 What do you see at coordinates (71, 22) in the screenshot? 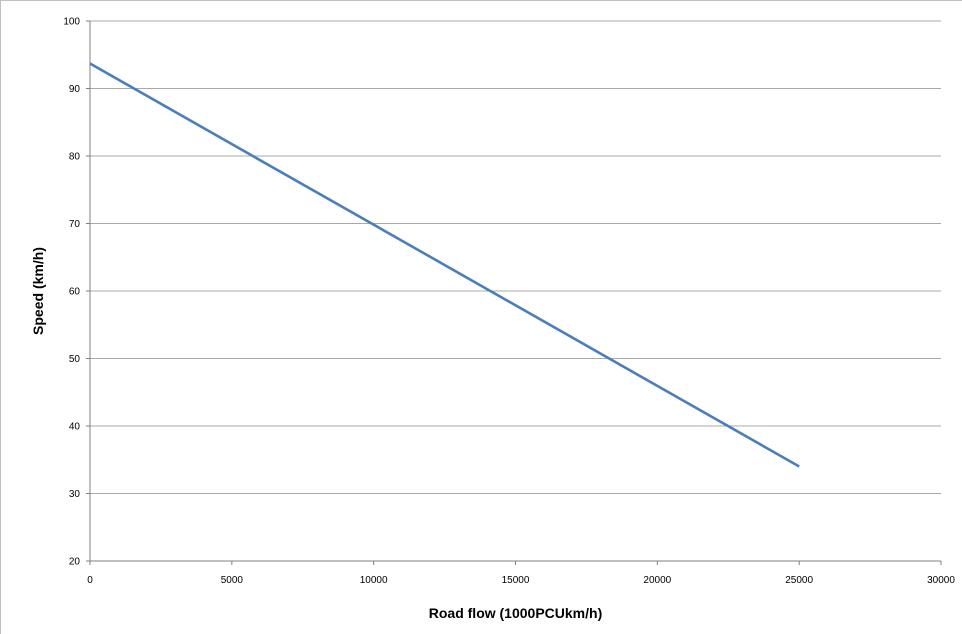
I see `y-tick-label-100: 100` at bounding box center [71, 22].